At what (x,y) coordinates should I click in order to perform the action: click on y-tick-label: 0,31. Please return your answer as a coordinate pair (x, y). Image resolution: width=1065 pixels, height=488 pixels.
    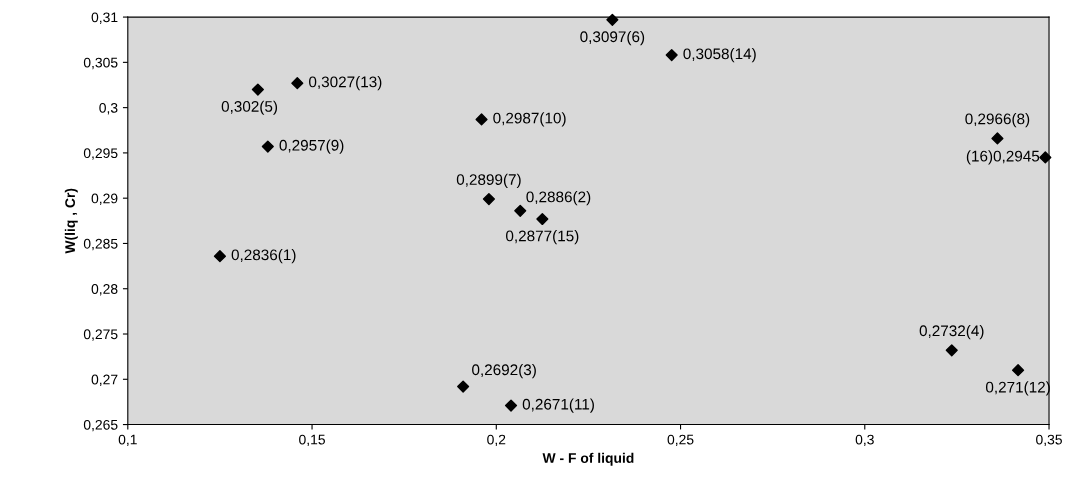
    Looking at the image, I should click on (104, 18).